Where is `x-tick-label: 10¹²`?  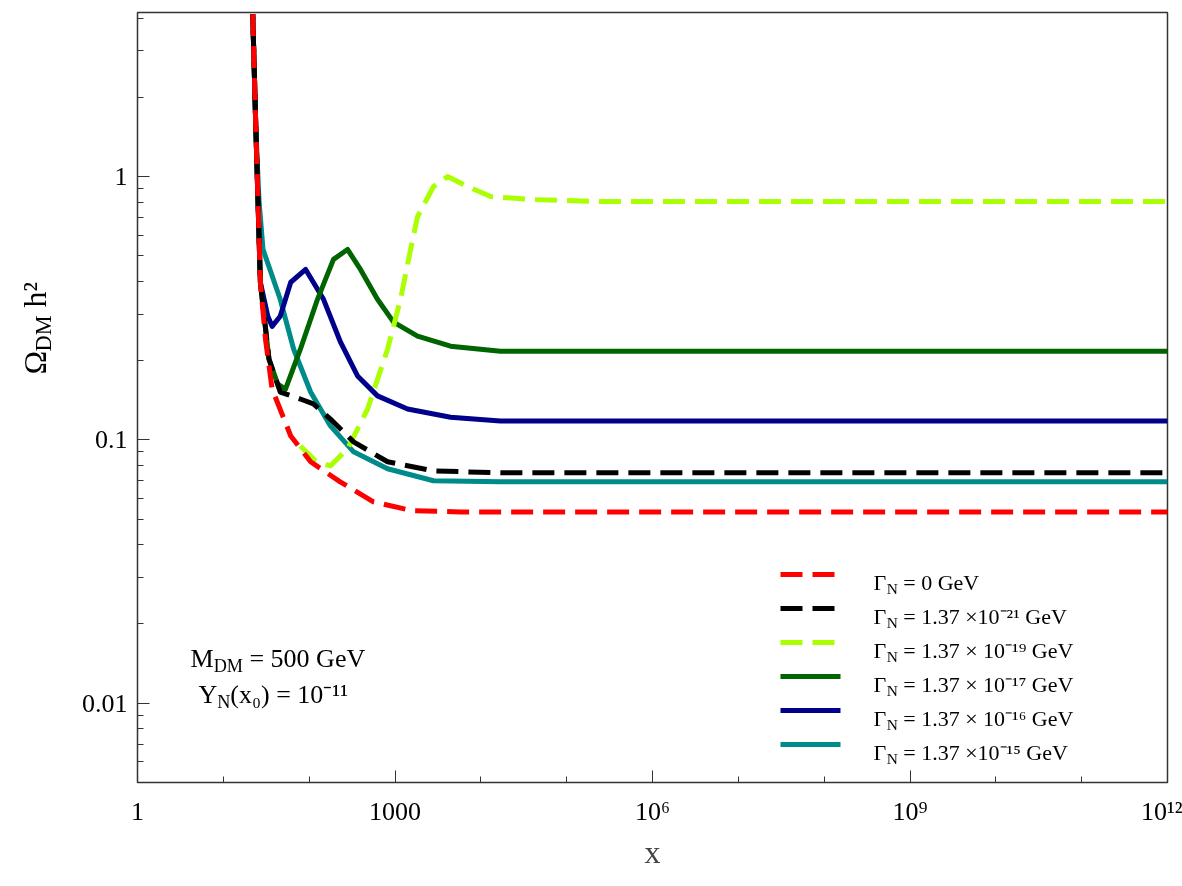
x-tick-label: 10¹² is located at coordinates (1161, 811).